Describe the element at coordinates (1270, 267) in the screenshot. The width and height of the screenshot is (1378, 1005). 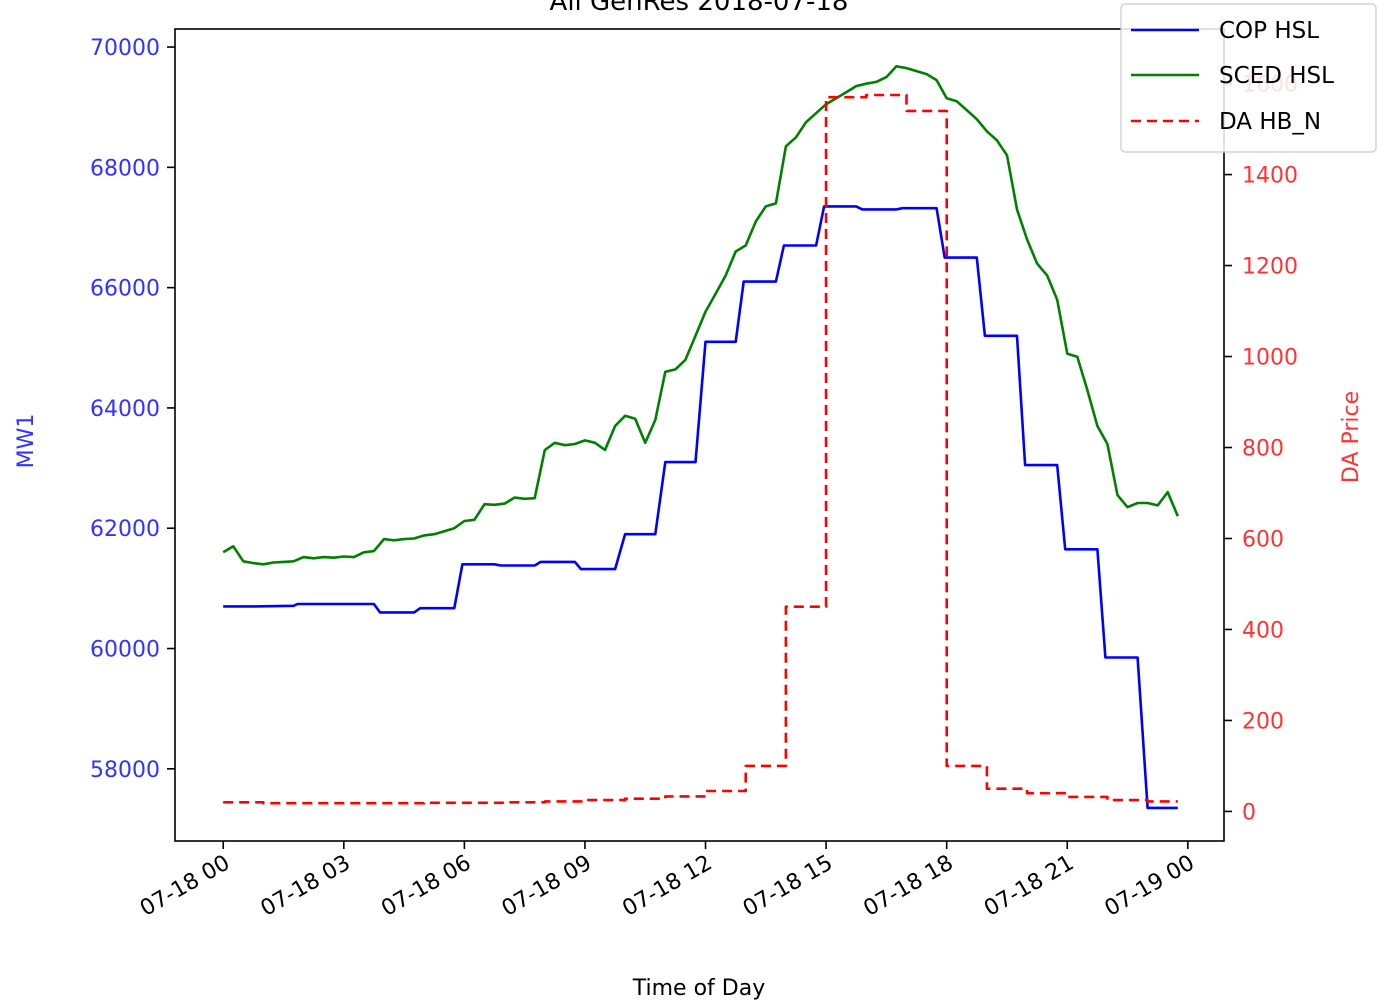
I see `y-right-tick-label: 1200` at that location.